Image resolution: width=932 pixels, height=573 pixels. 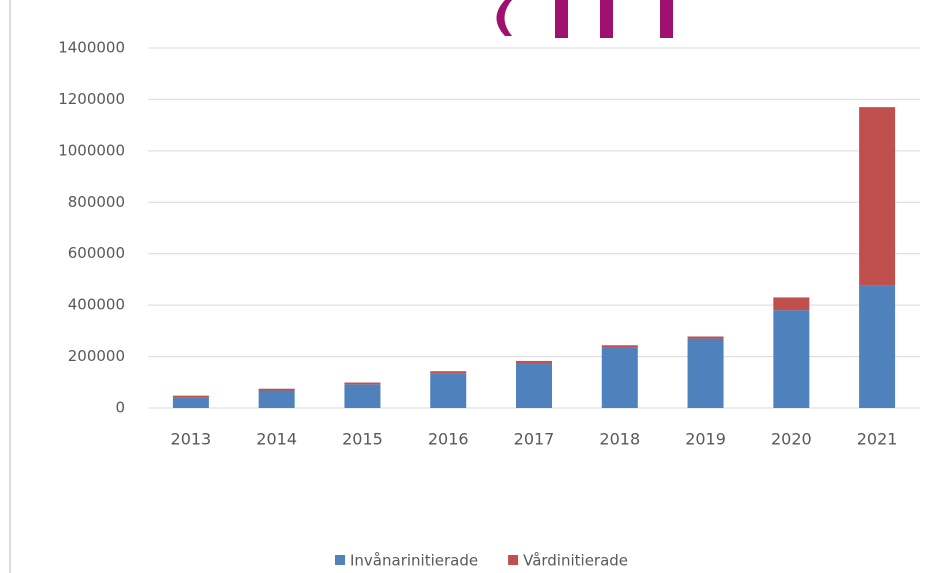 I want to click on x-tick-label: 2019, so click(x=705, y=439).